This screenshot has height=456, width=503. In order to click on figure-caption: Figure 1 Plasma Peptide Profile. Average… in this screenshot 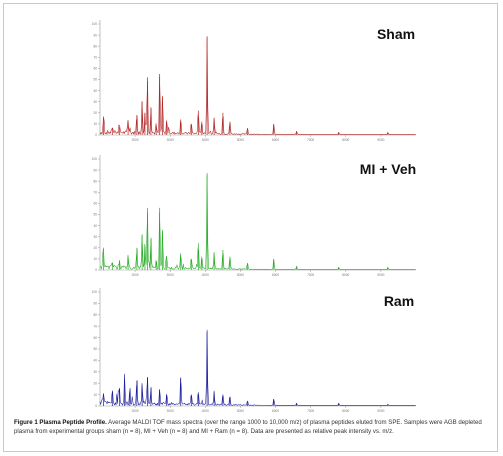, I will do `click(255, 427)`.